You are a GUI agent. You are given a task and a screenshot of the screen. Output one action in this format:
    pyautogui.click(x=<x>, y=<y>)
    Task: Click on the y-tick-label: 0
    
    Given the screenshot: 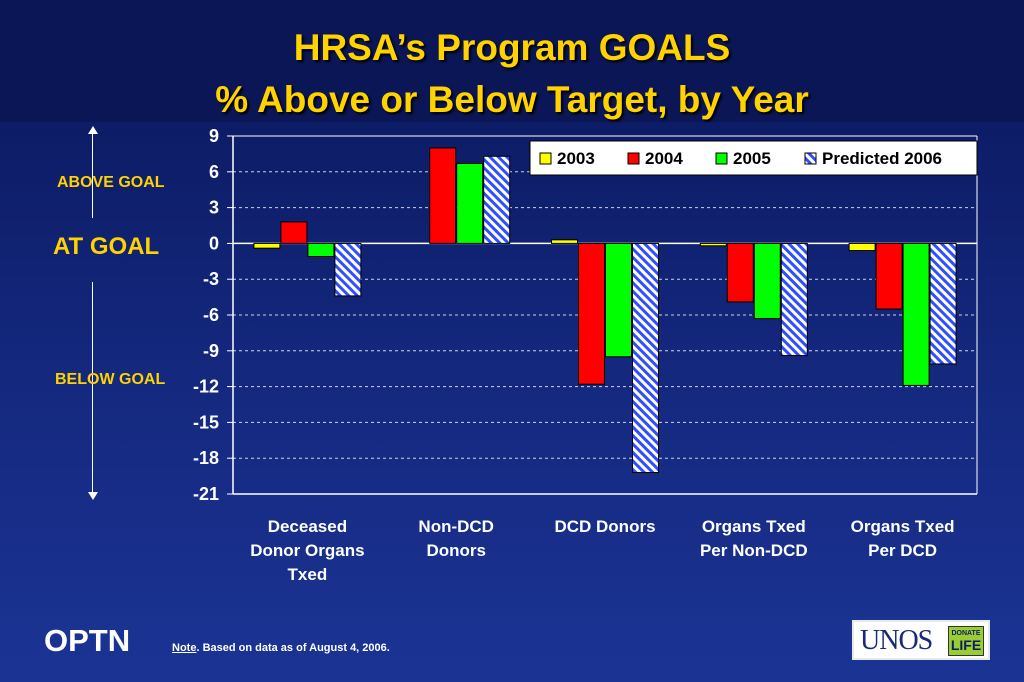 What is the action you would take?
    pyautogui.click(x=214, y=243)
    